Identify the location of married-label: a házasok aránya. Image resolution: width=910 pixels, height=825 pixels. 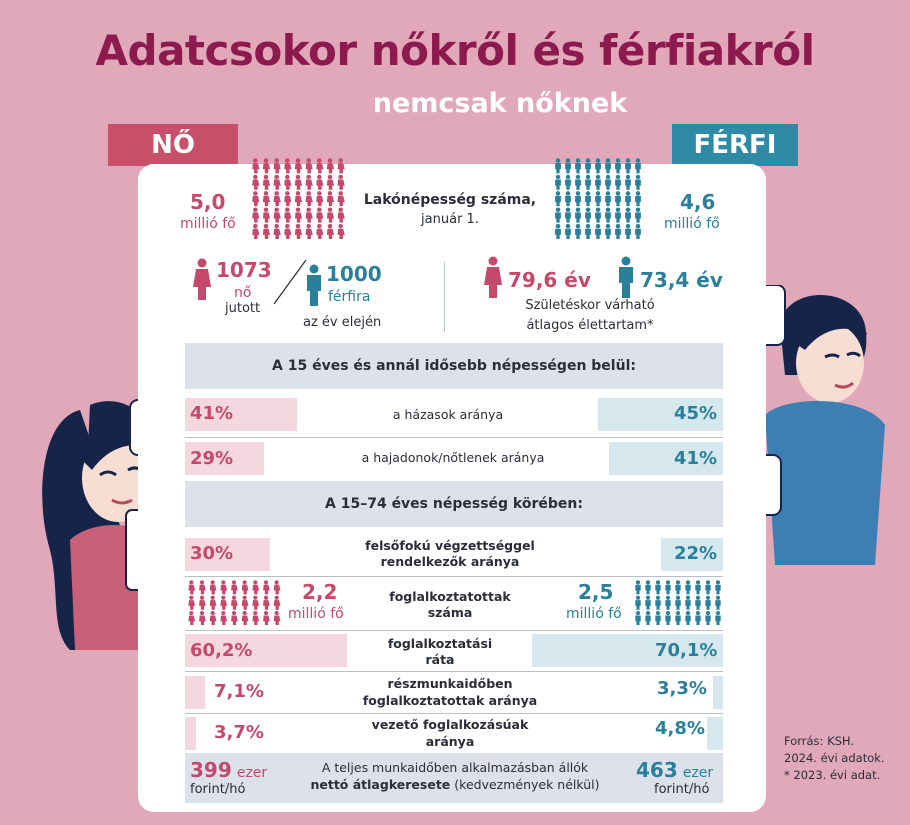
(448, 414).